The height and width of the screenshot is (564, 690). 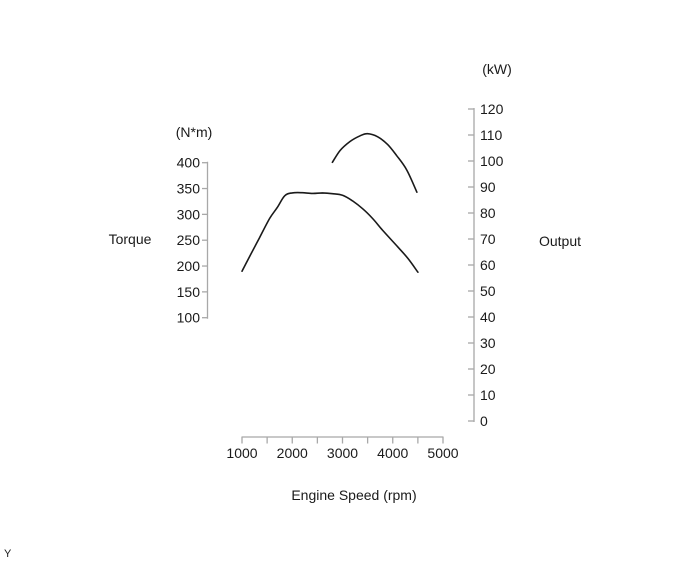 I want to click on torque-axis-tick-label: 200, so click(x=189, y=266).